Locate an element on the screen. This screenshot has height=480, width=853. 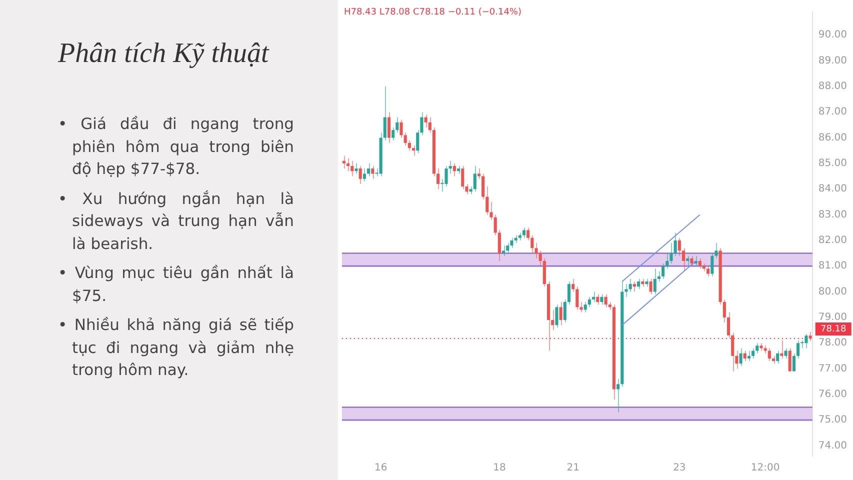
x-tick-label: 18 is located at coordinates (499, 468).